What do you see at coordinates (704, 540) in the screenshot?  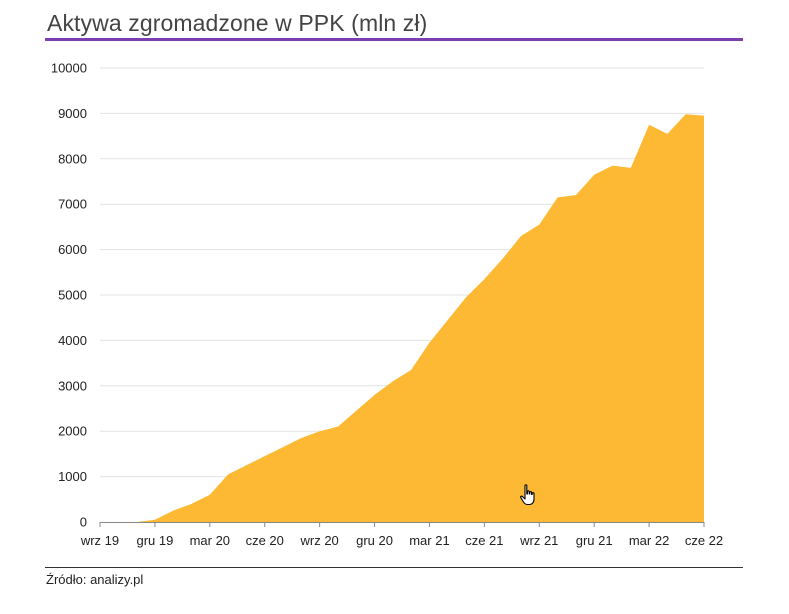 I see `x-tick-label: cze 22` at bounding box center [704, 540].